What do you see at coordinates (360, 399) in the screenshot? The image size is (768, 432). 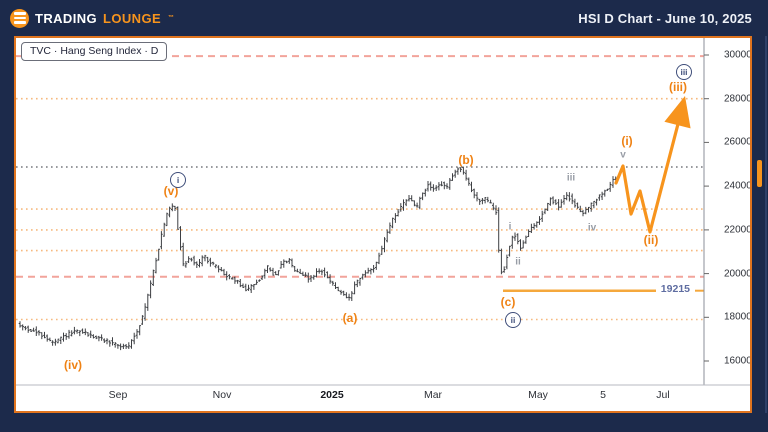 I see `time-axis` at bounding box center [360, 399].